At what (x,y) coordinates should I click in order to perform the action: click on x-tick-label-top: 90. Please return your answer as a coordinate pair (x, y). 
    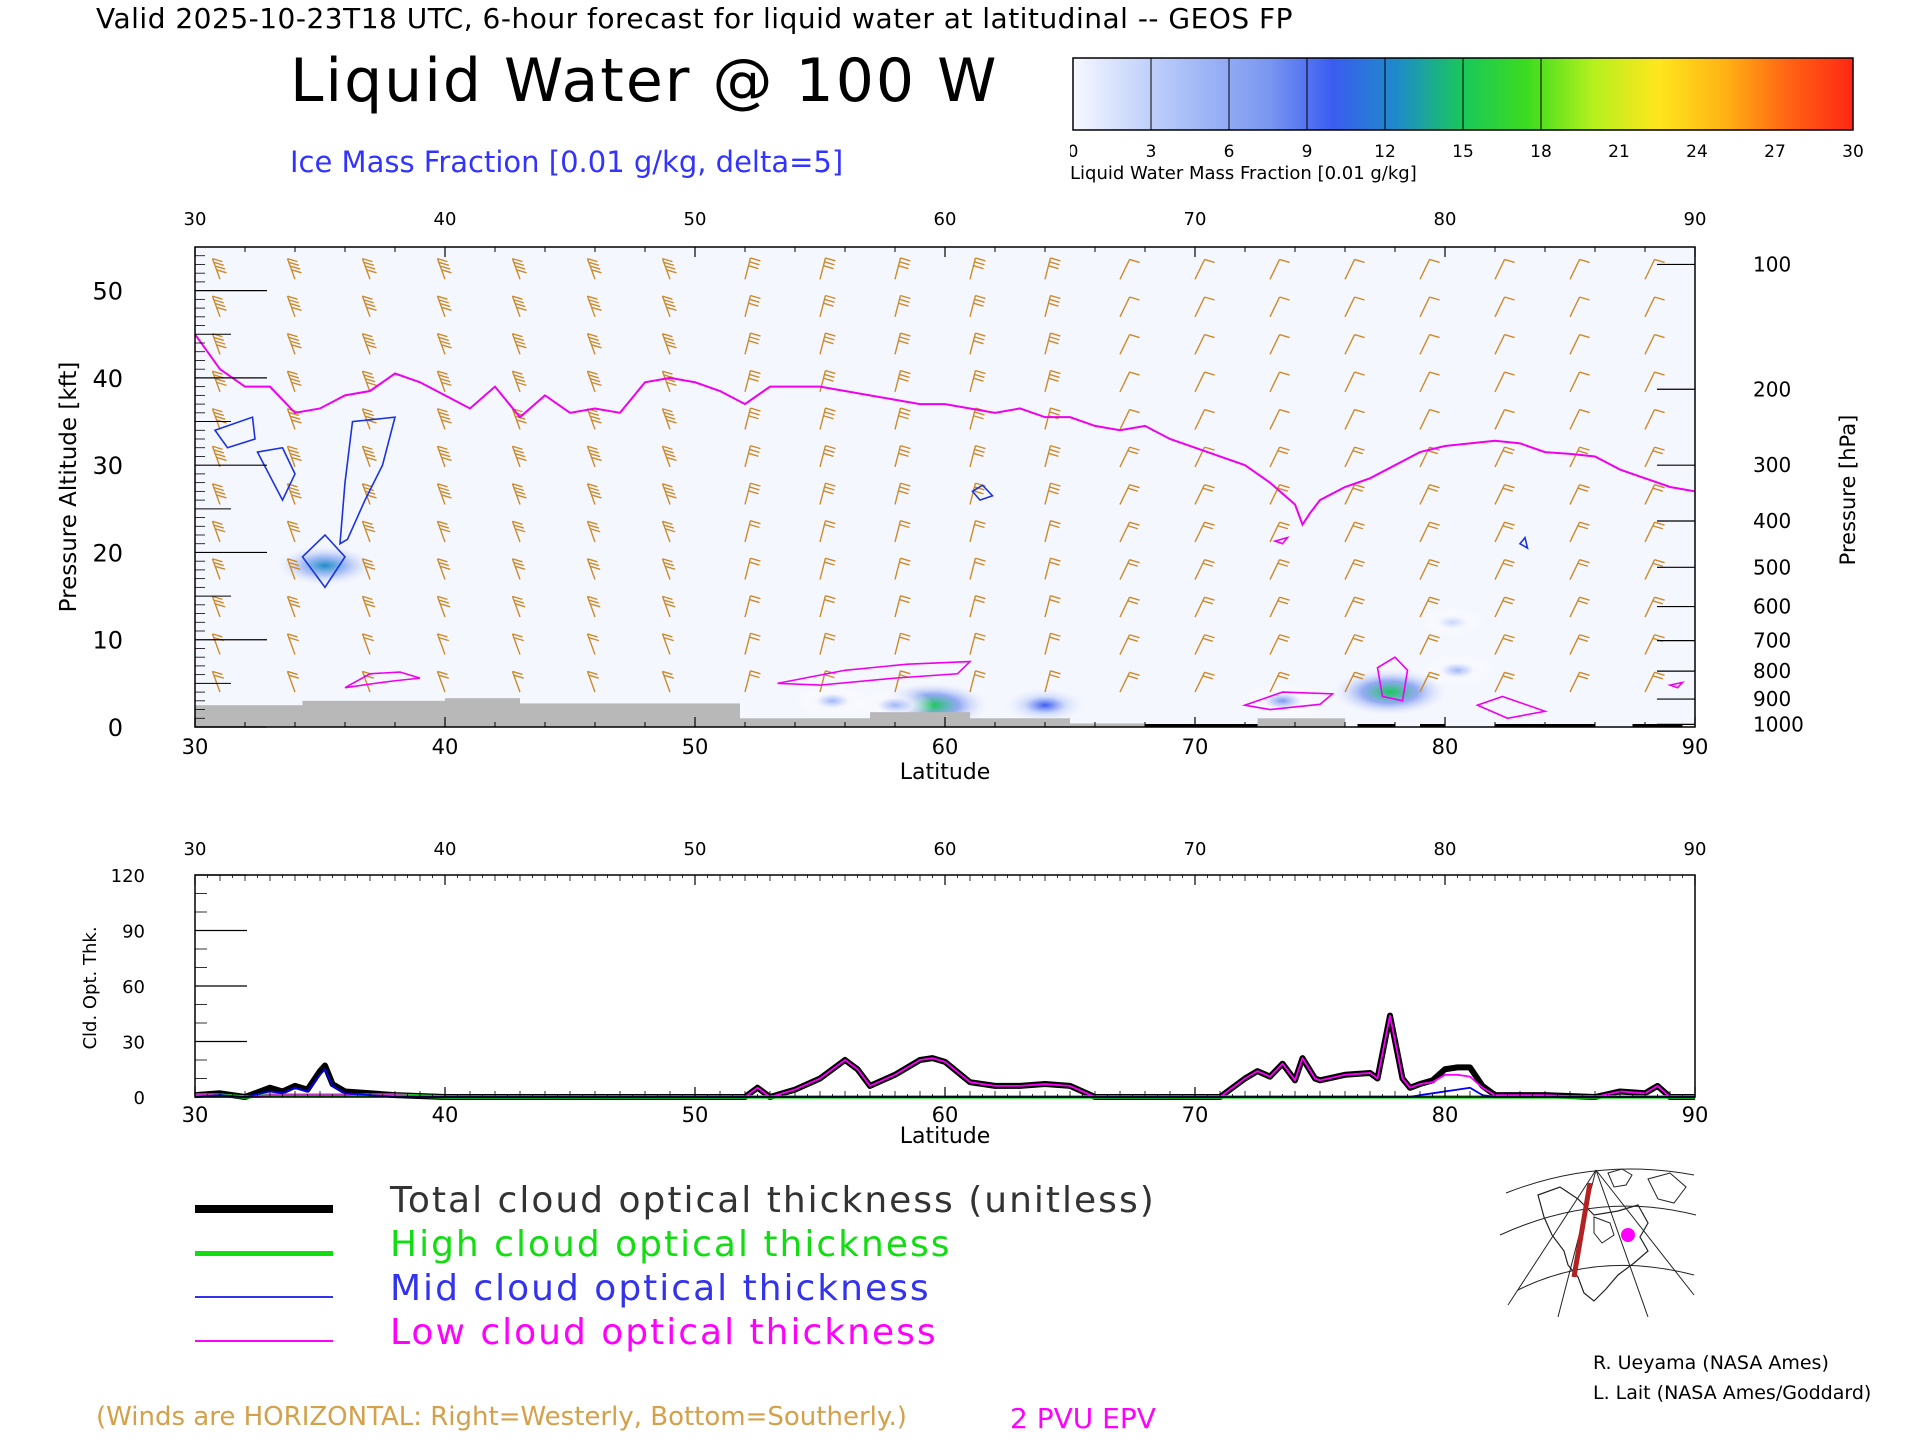
    Looking at the image, I should click on (1695, 219).